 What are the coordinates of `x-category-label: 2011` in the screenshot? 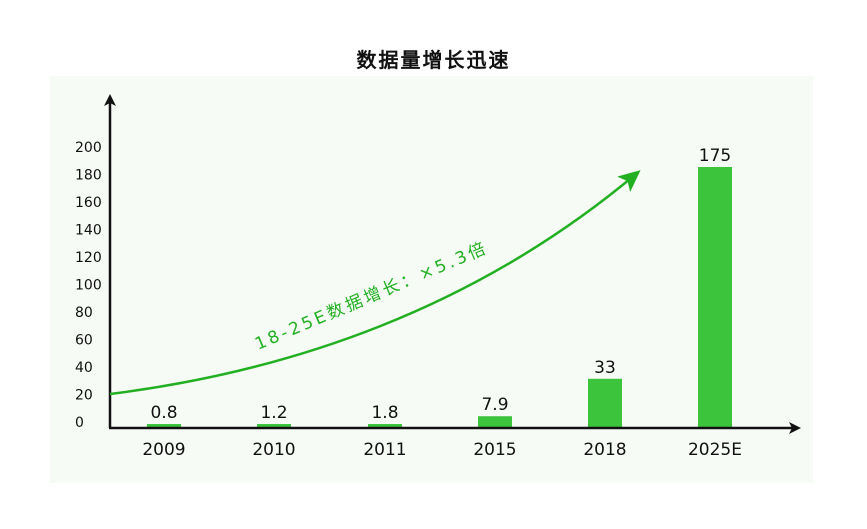 It's located at (384, 450).